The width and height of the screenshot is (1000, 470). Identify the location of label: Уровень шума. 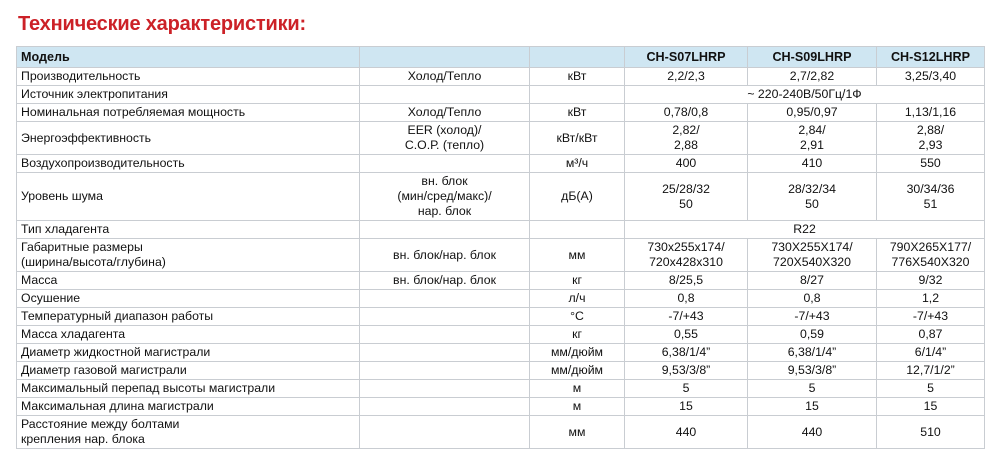
(188, 196).